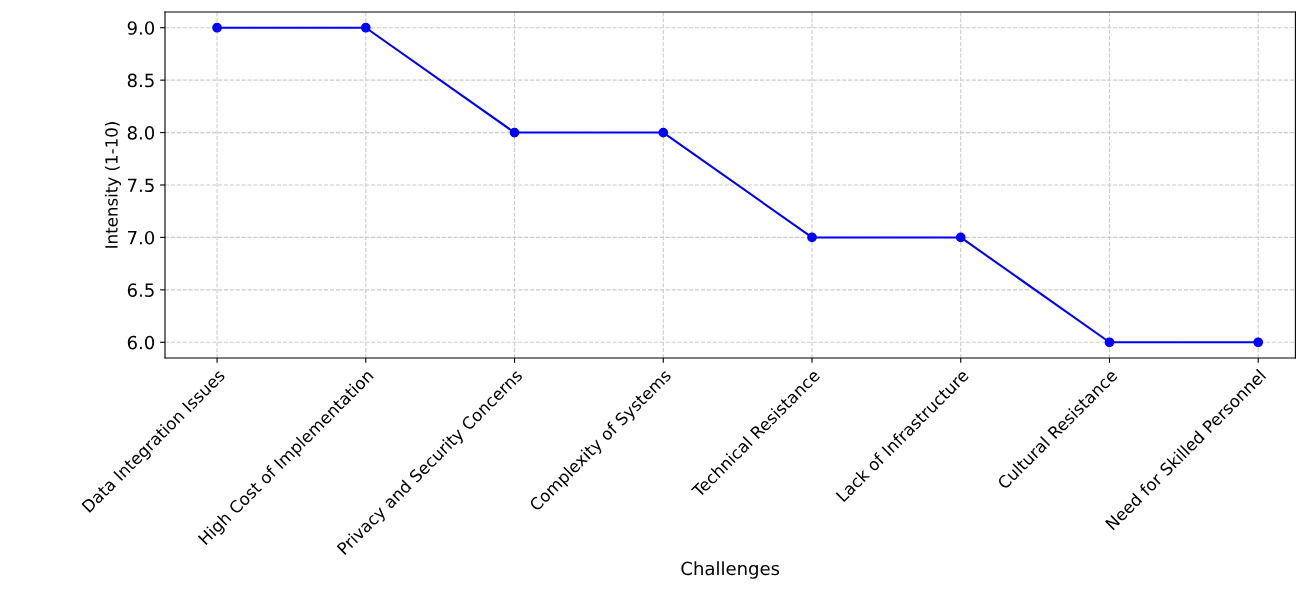  What do you see at coordinates (141, 28) in the screenshot?
I see `y-tick-label: 9.0` at bounding box center [141, 28].